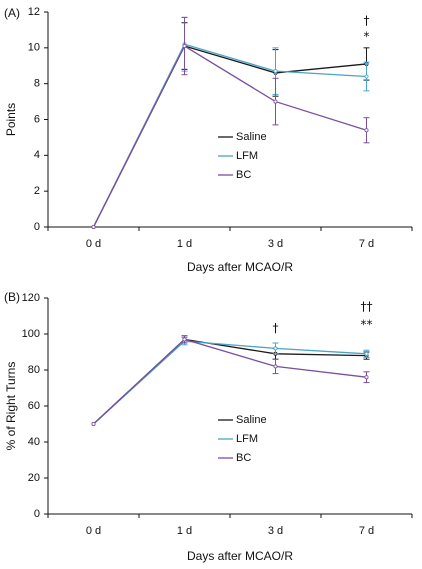 Image resolution: width=422 pixels, height=569 pixels. Describe the element at coordinates (37, 84) in the screenshot. I see `panel-a-y-tick-label: 8` at that location.